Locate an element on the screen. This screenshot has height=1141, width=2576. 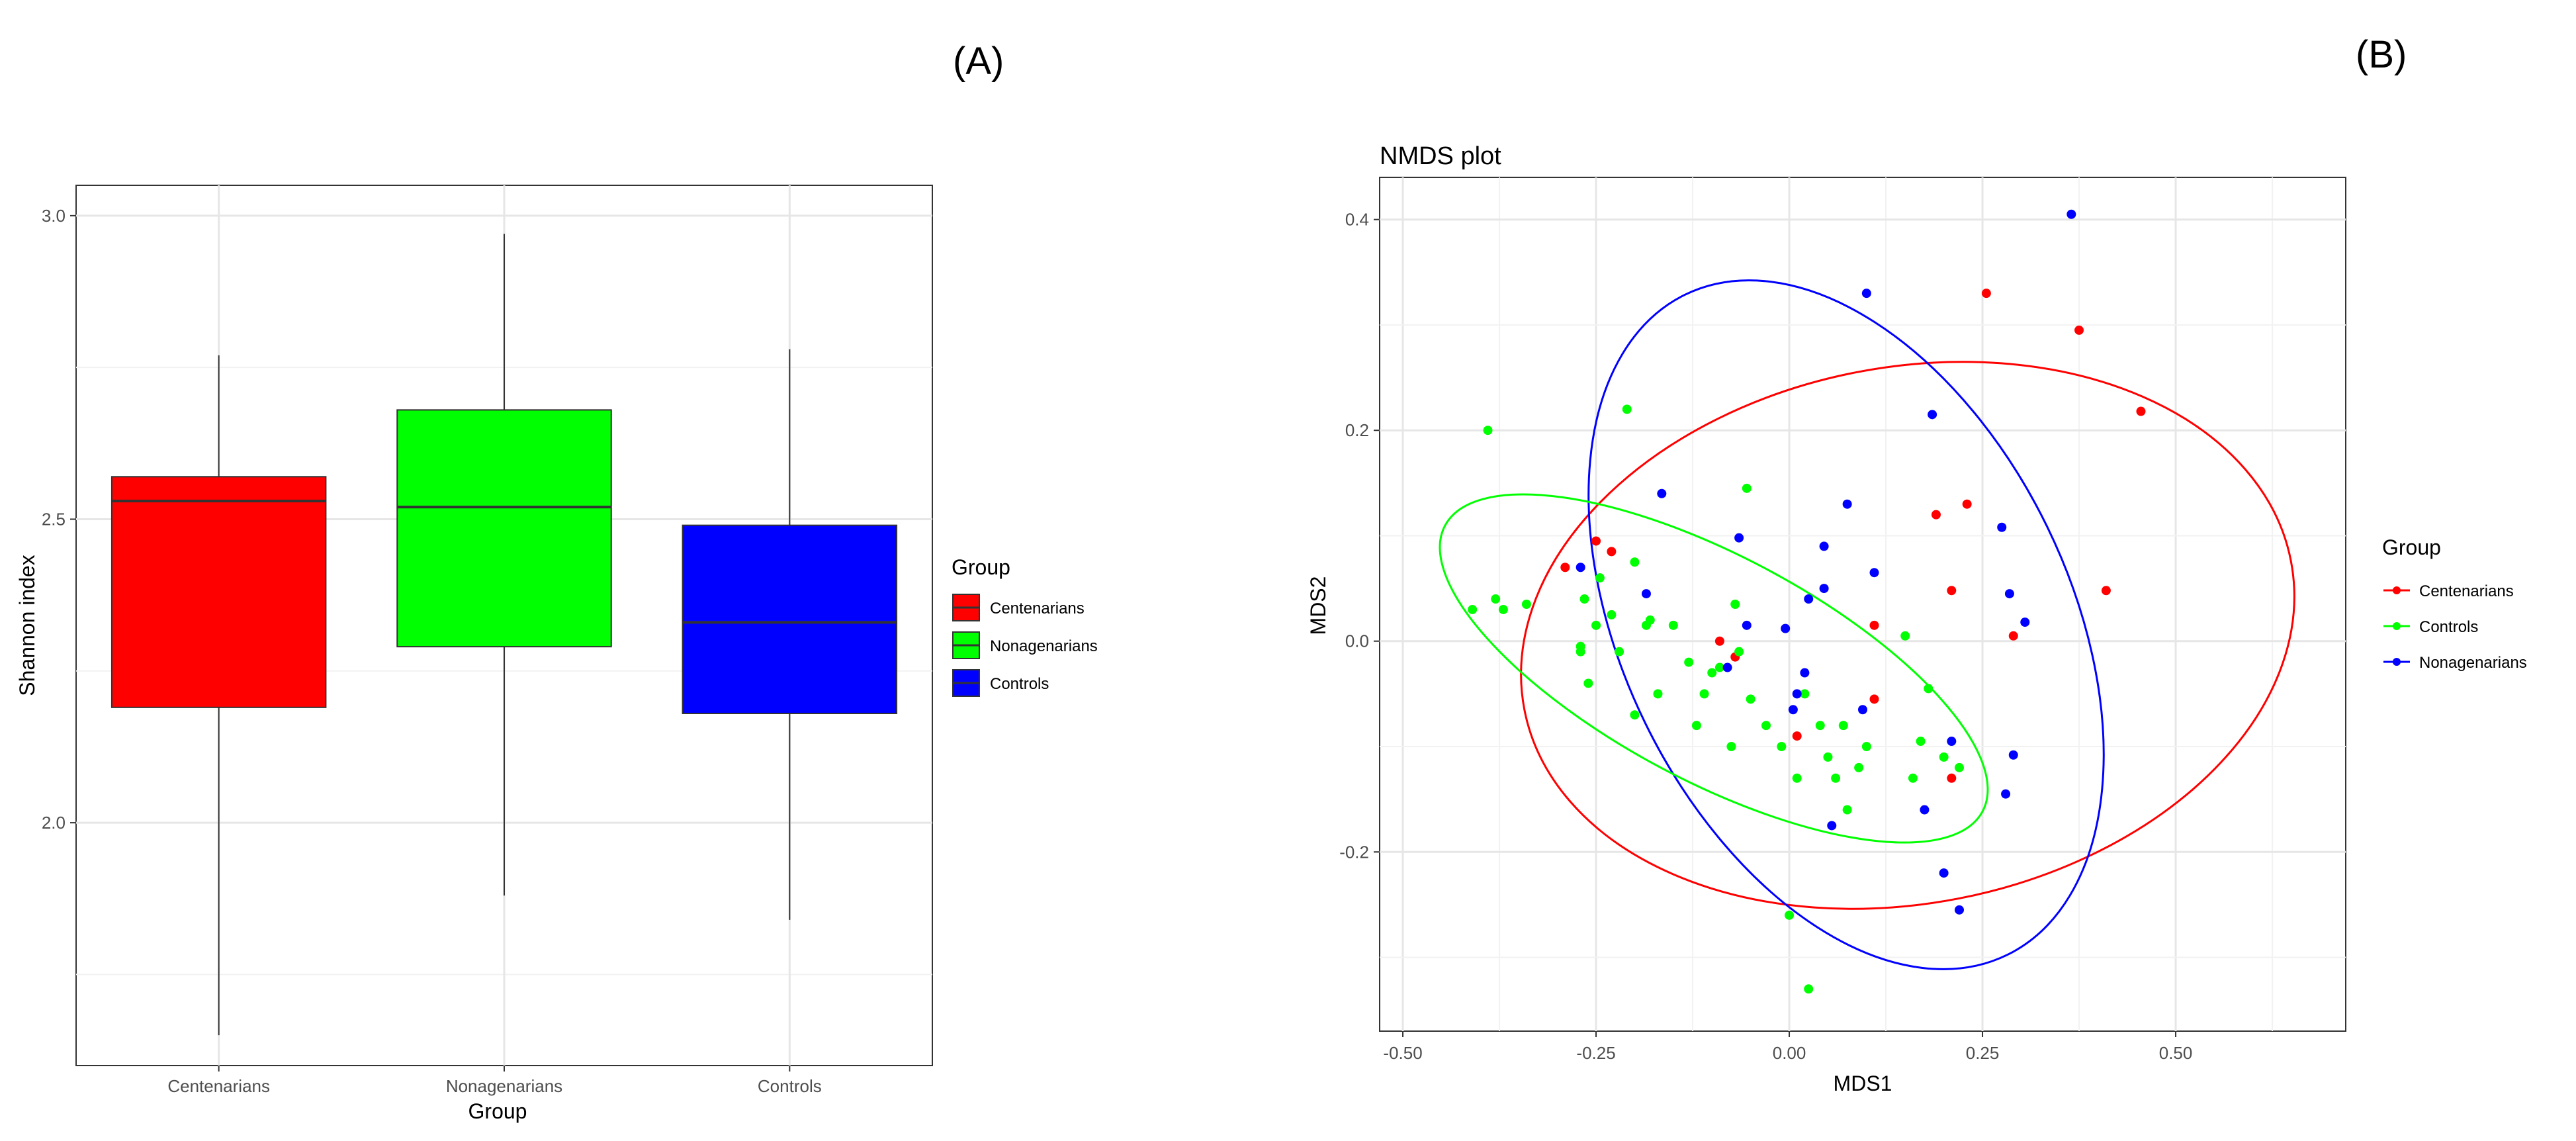
x-tick-label: Controls is located at coordinates (790, 1086).